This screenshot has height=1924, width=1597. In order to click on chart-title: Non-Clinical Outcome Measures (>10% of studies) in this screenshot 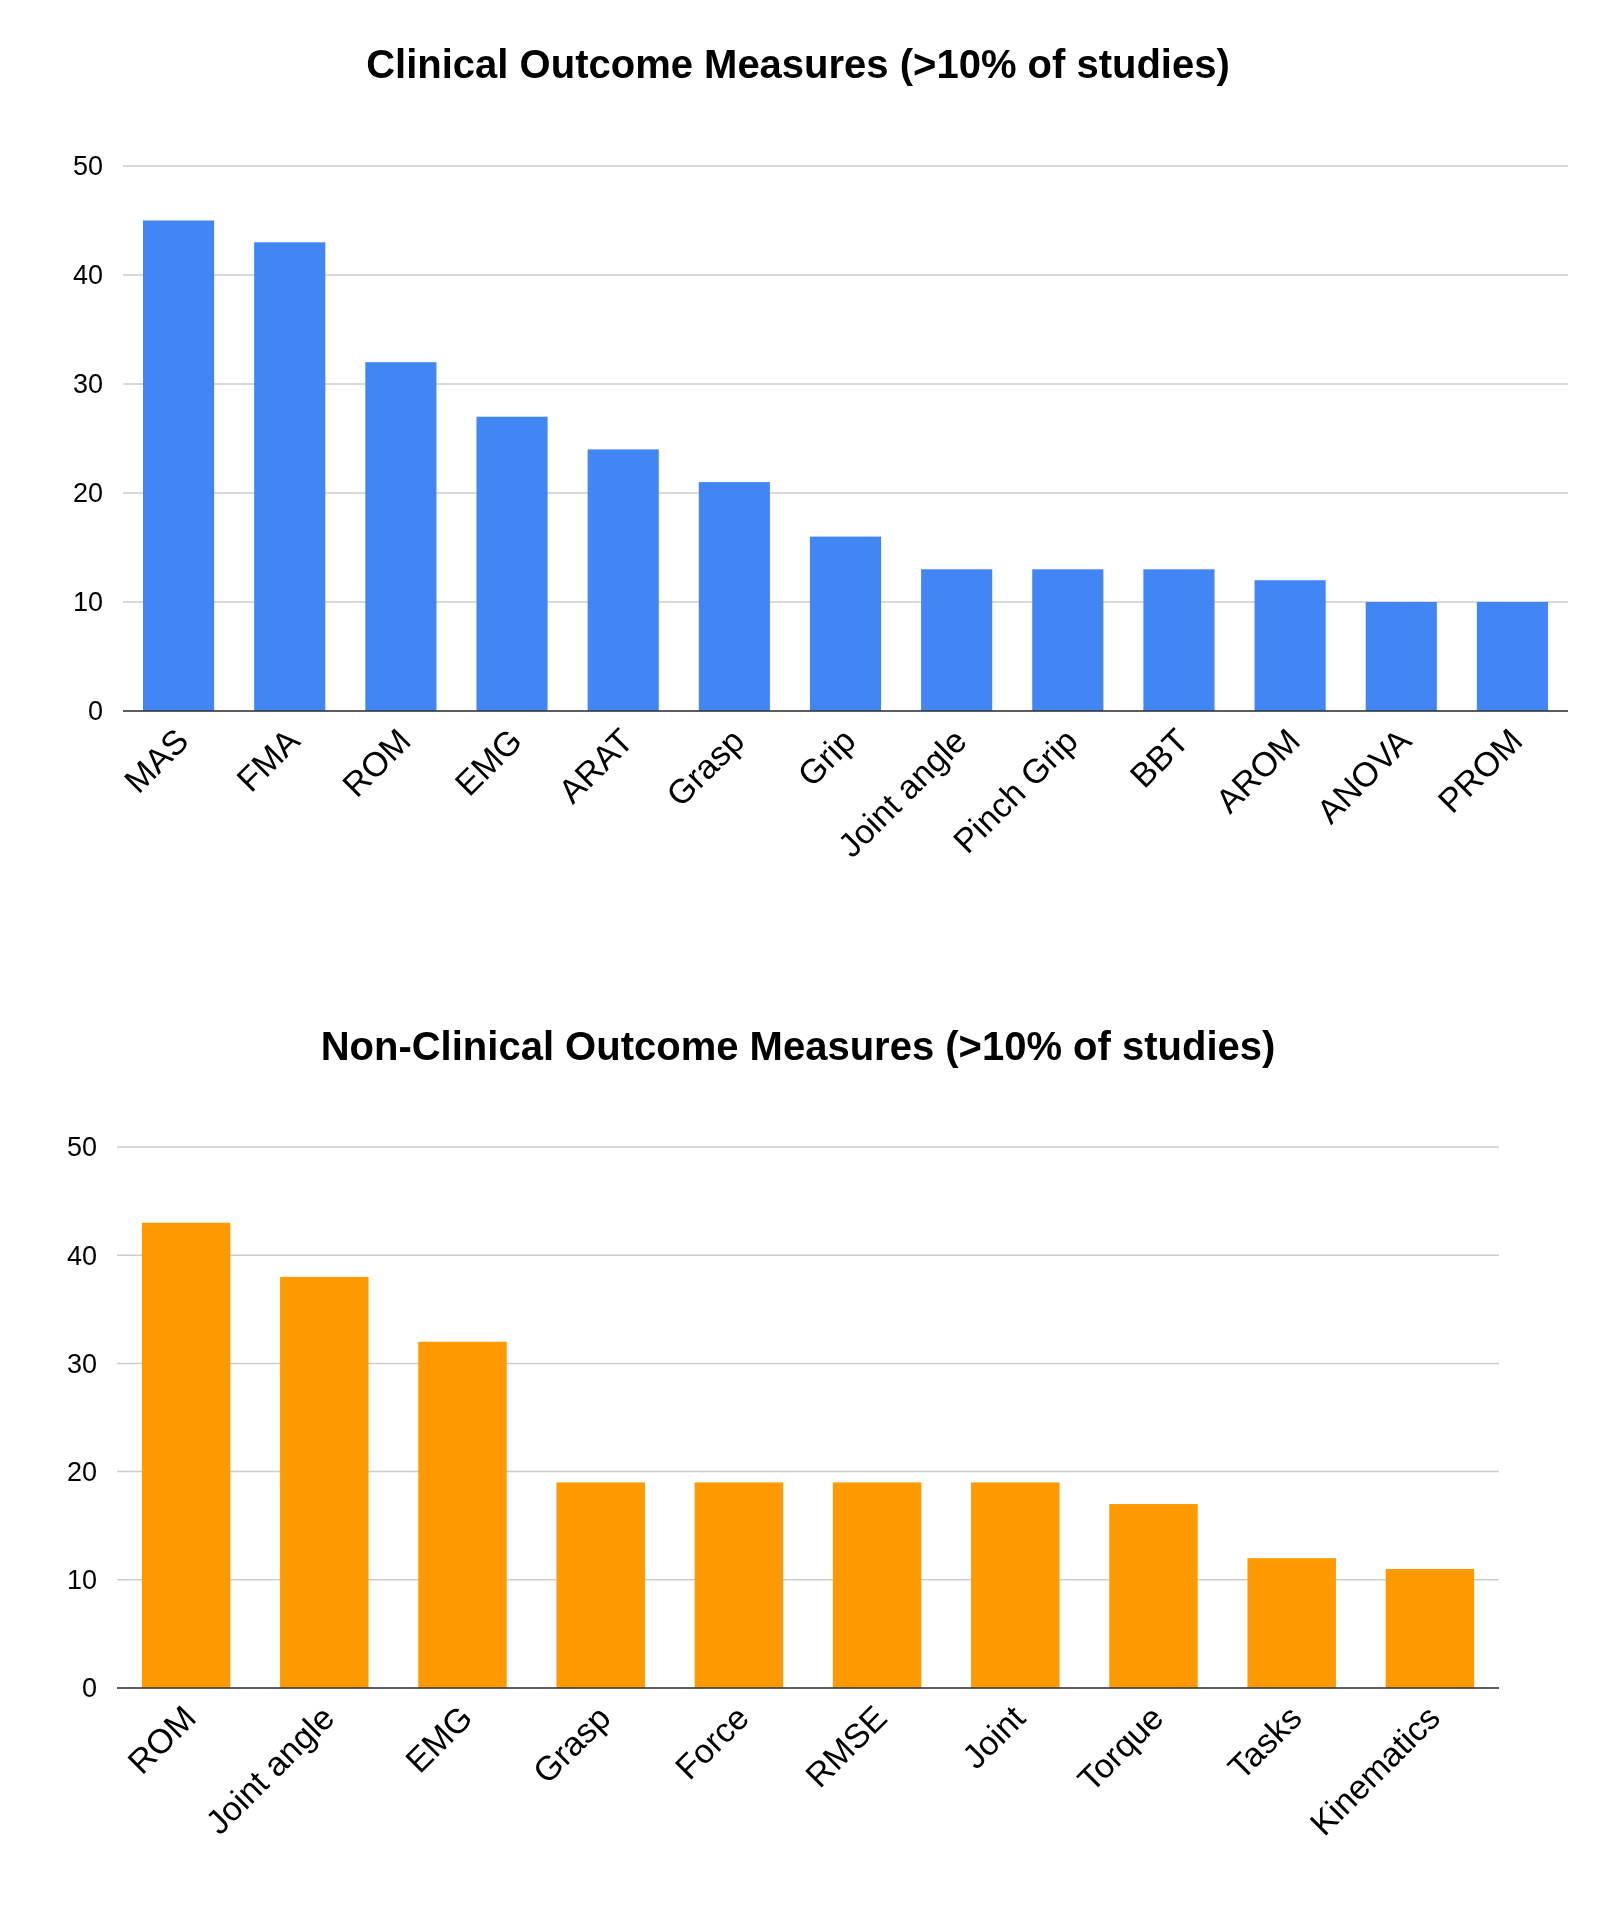, I will do `click(798, 1046)`.